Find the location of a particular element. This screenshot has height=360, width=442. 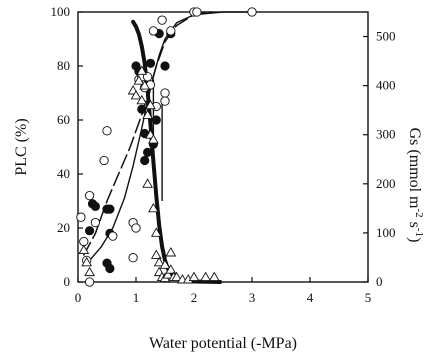

y-right-tick-label: 200 is located at coordinates (386, 183).